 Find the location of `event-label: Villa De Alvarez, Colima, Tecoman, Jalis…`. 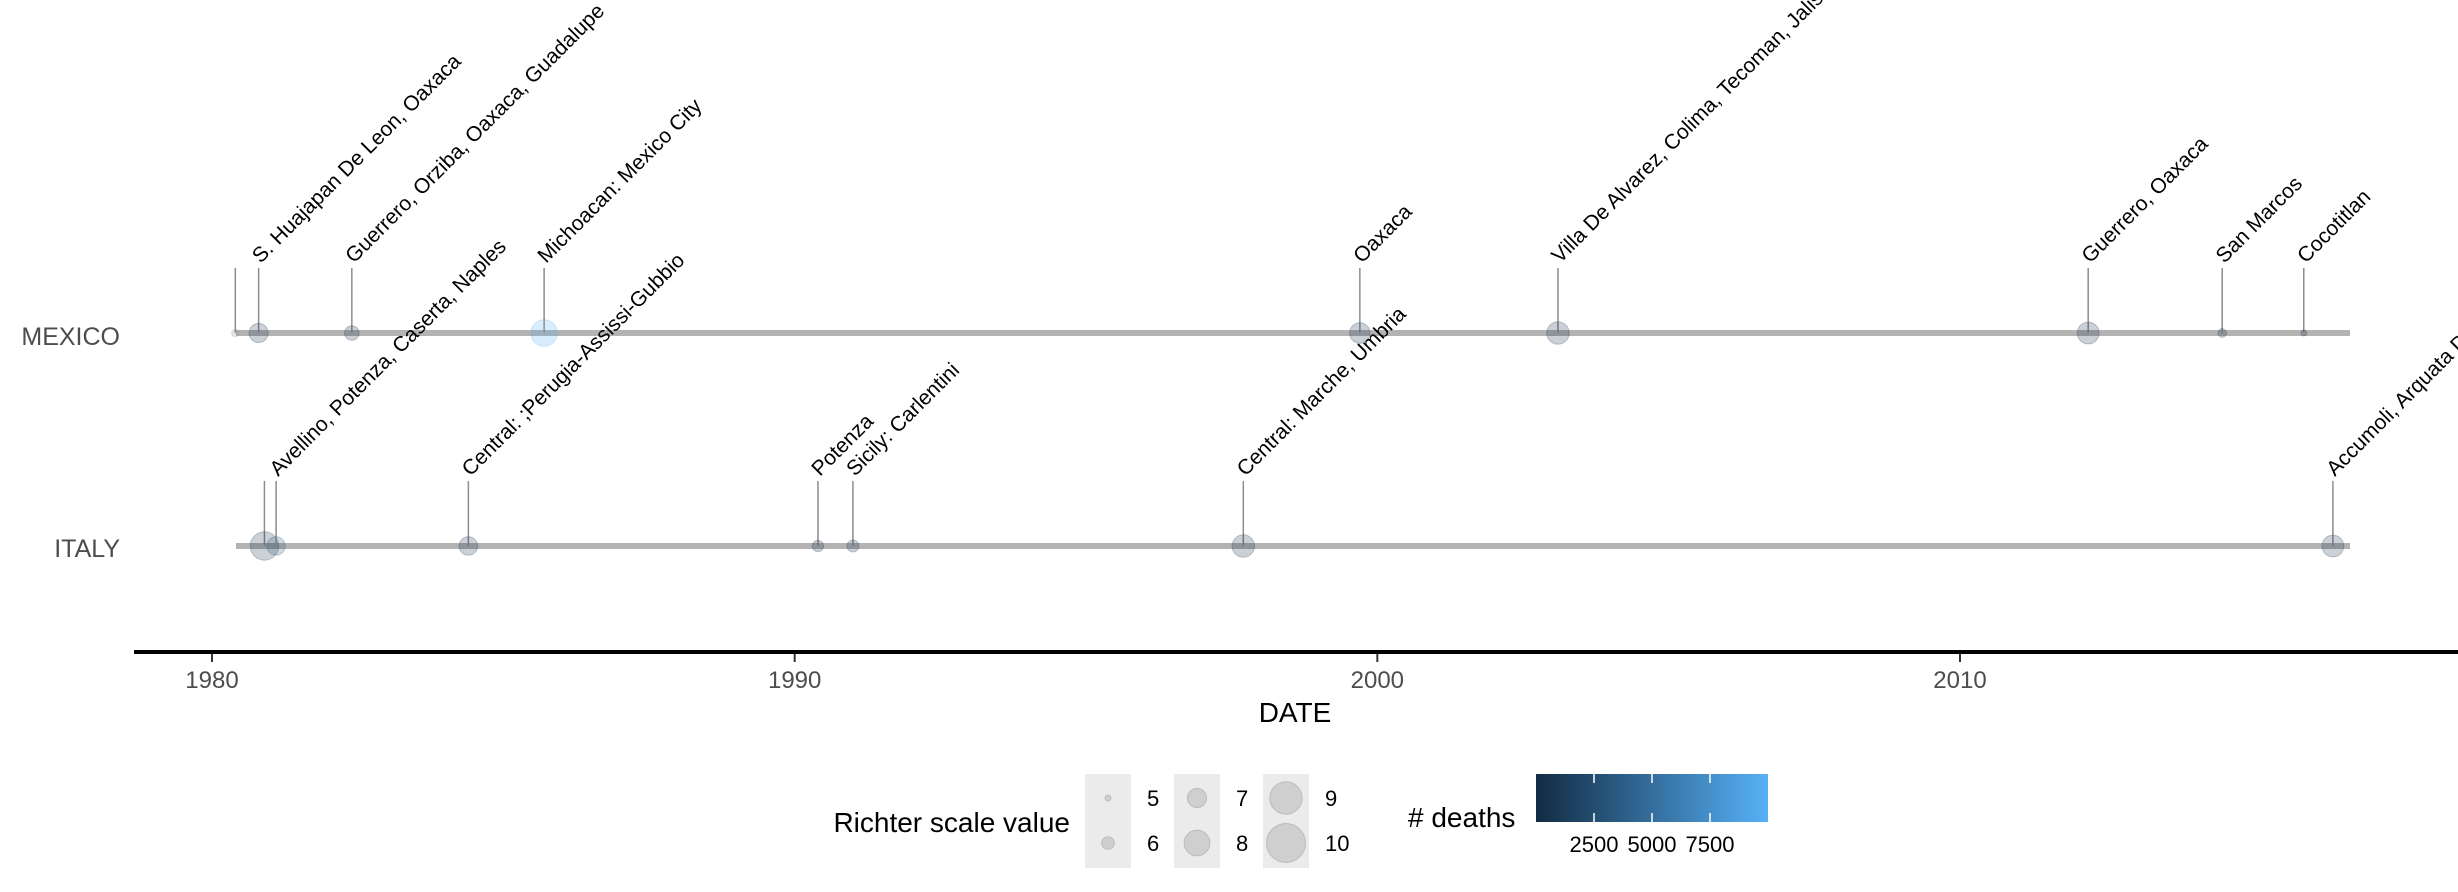

event-label: Villa De Alvarez, Colima, Tecoman, Jalis… is located at coordinates (1695, 134).